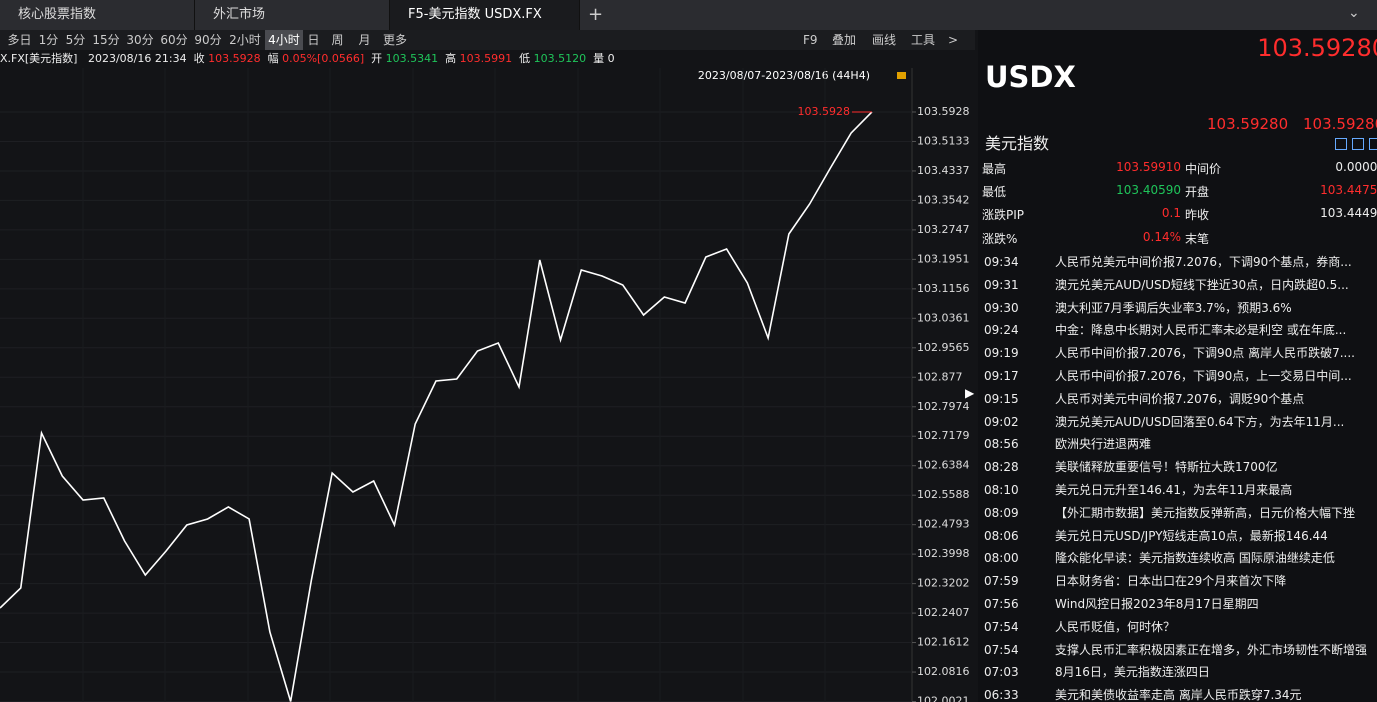  What do you see at coordinates (1017, 143) in the screenshot?
I see `name: 美元指数` at bounding box center [1017, 143].